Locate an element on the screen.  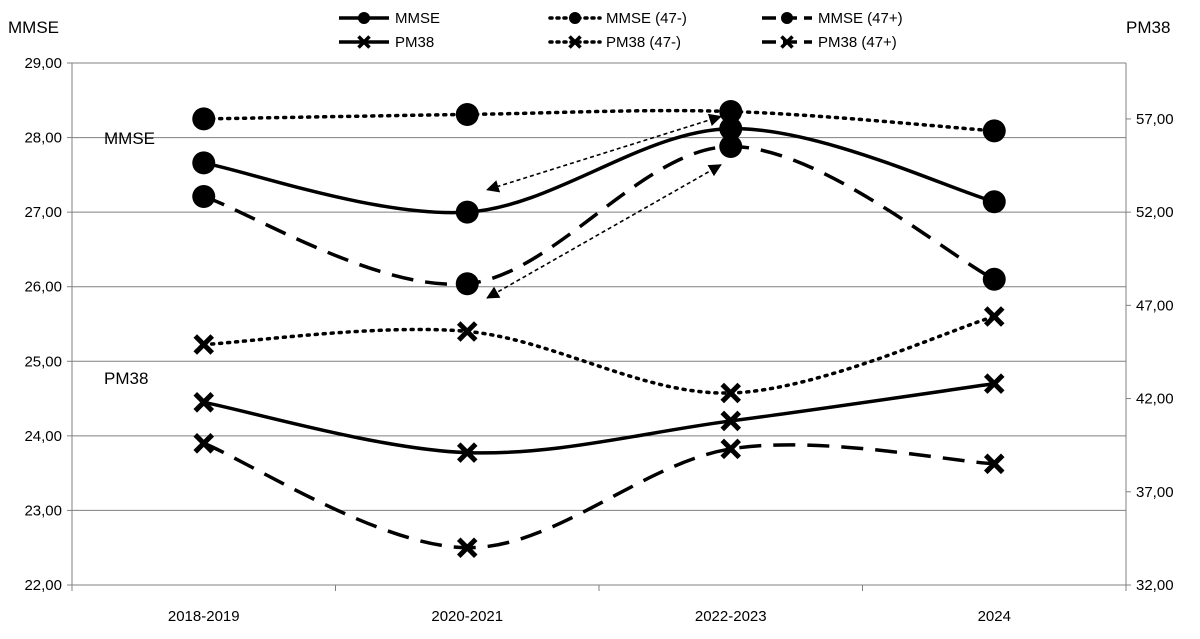
left-tick-label: 29,00 is located at coordinates (43, 63).